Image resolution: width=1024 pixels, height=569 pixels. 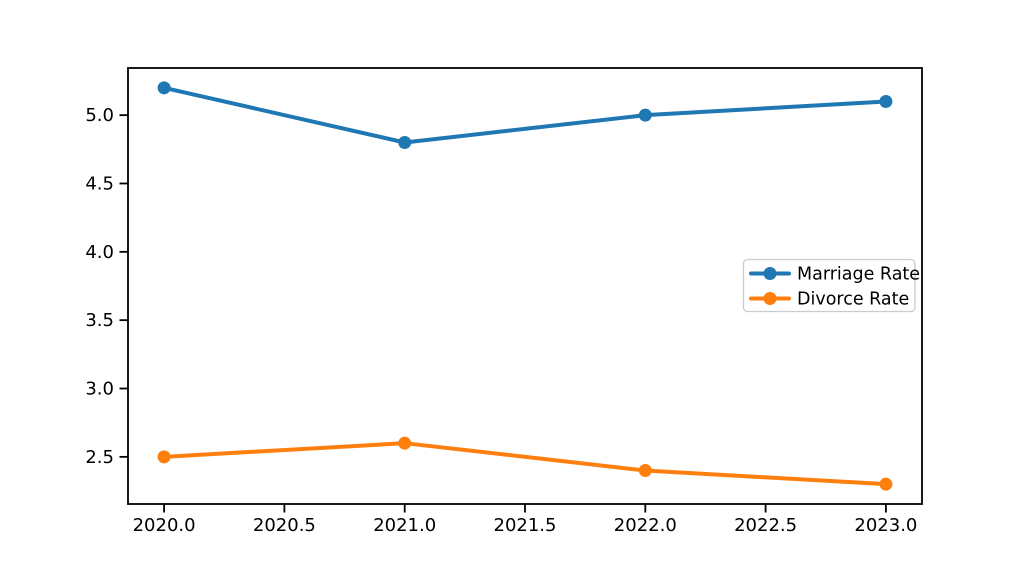 What do you see at coordinates (284, 525) in the screenshot?
I see `x-axis-tick-label: 2020.5` at bounding box center [284, 525].